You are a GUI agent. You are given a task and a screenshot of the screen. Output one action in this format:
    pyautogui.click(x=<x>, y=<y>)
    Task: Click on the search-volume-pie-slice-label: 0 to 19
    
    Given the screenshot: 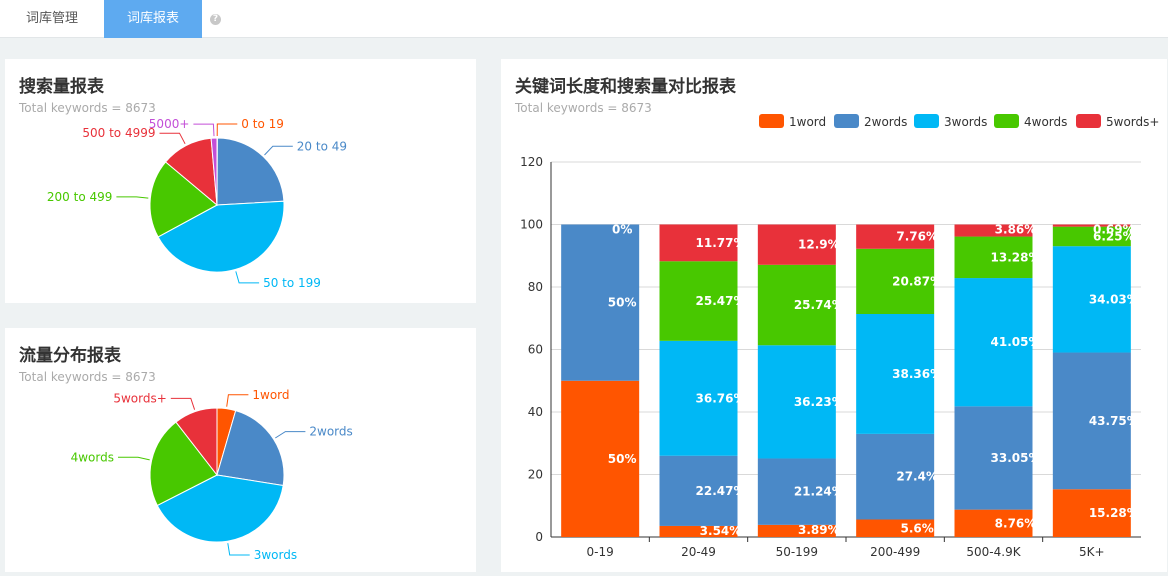 What is the action you would take?
    pyautogui.click(x=262, y=124)
    